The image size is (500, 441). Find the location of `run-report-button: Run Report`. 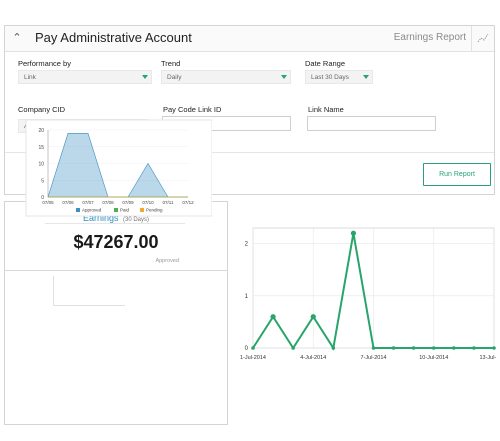

run-report-button: Run Report is located at coordinates (457, 174).